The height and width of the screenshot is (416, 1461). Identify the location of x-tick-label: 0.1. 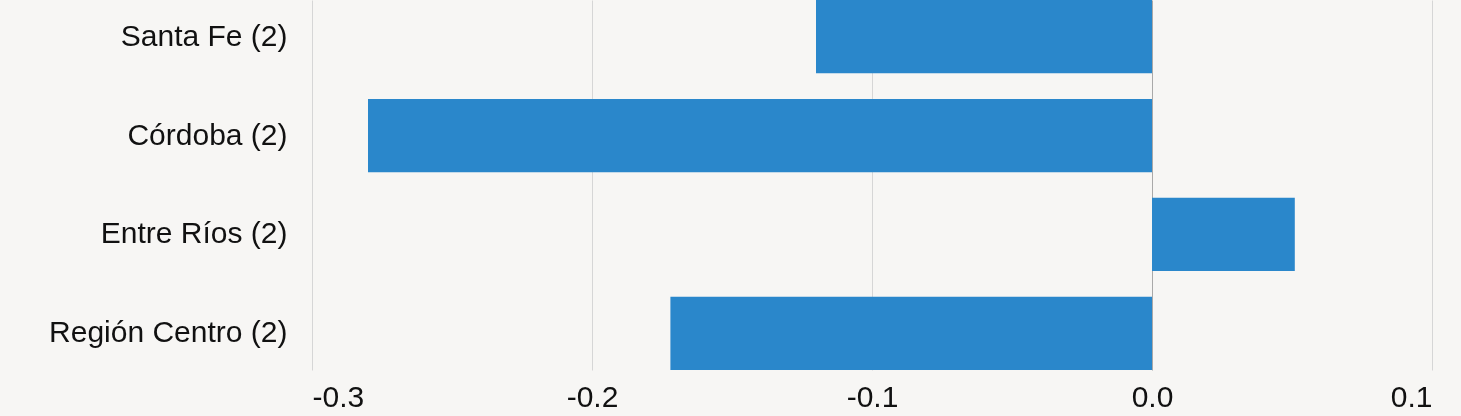
(1411, 396).